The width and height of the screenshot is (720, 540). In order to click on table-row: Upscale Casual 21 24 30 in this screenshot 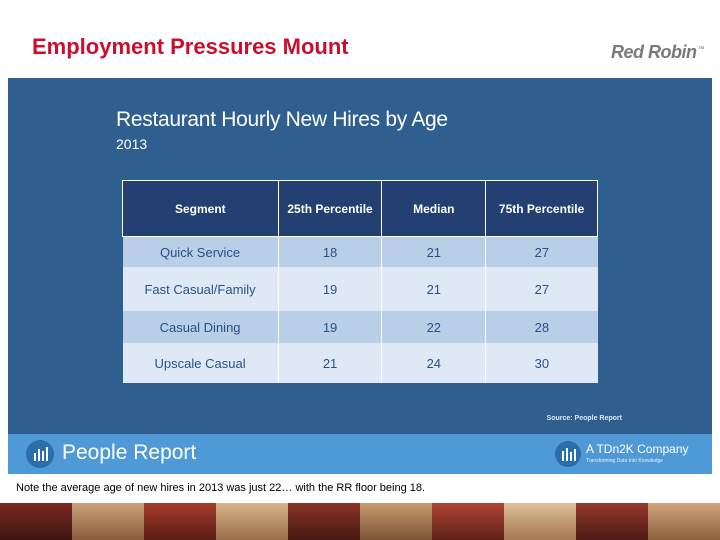, I will do `click(360, 363)`.